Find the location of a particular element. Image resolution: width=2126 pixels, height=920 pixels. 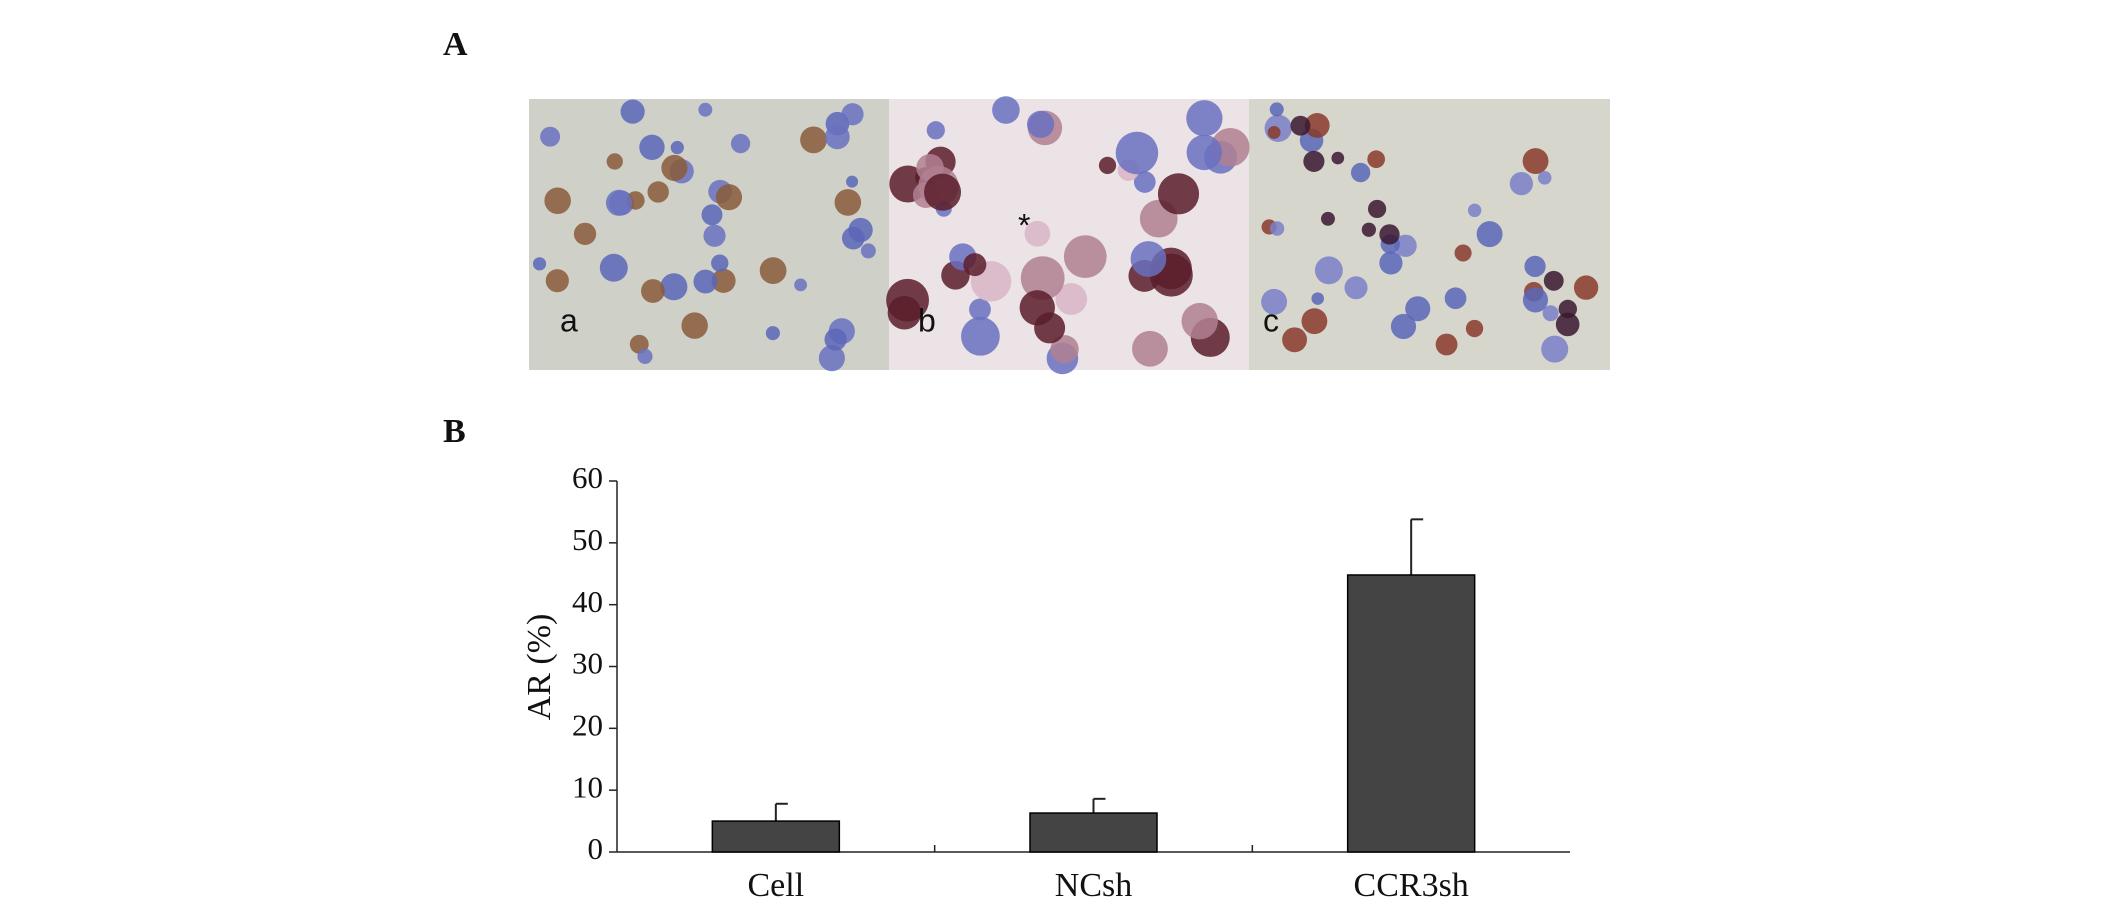

y-axis-label: AR (%) is located at coordinates (539, 667).